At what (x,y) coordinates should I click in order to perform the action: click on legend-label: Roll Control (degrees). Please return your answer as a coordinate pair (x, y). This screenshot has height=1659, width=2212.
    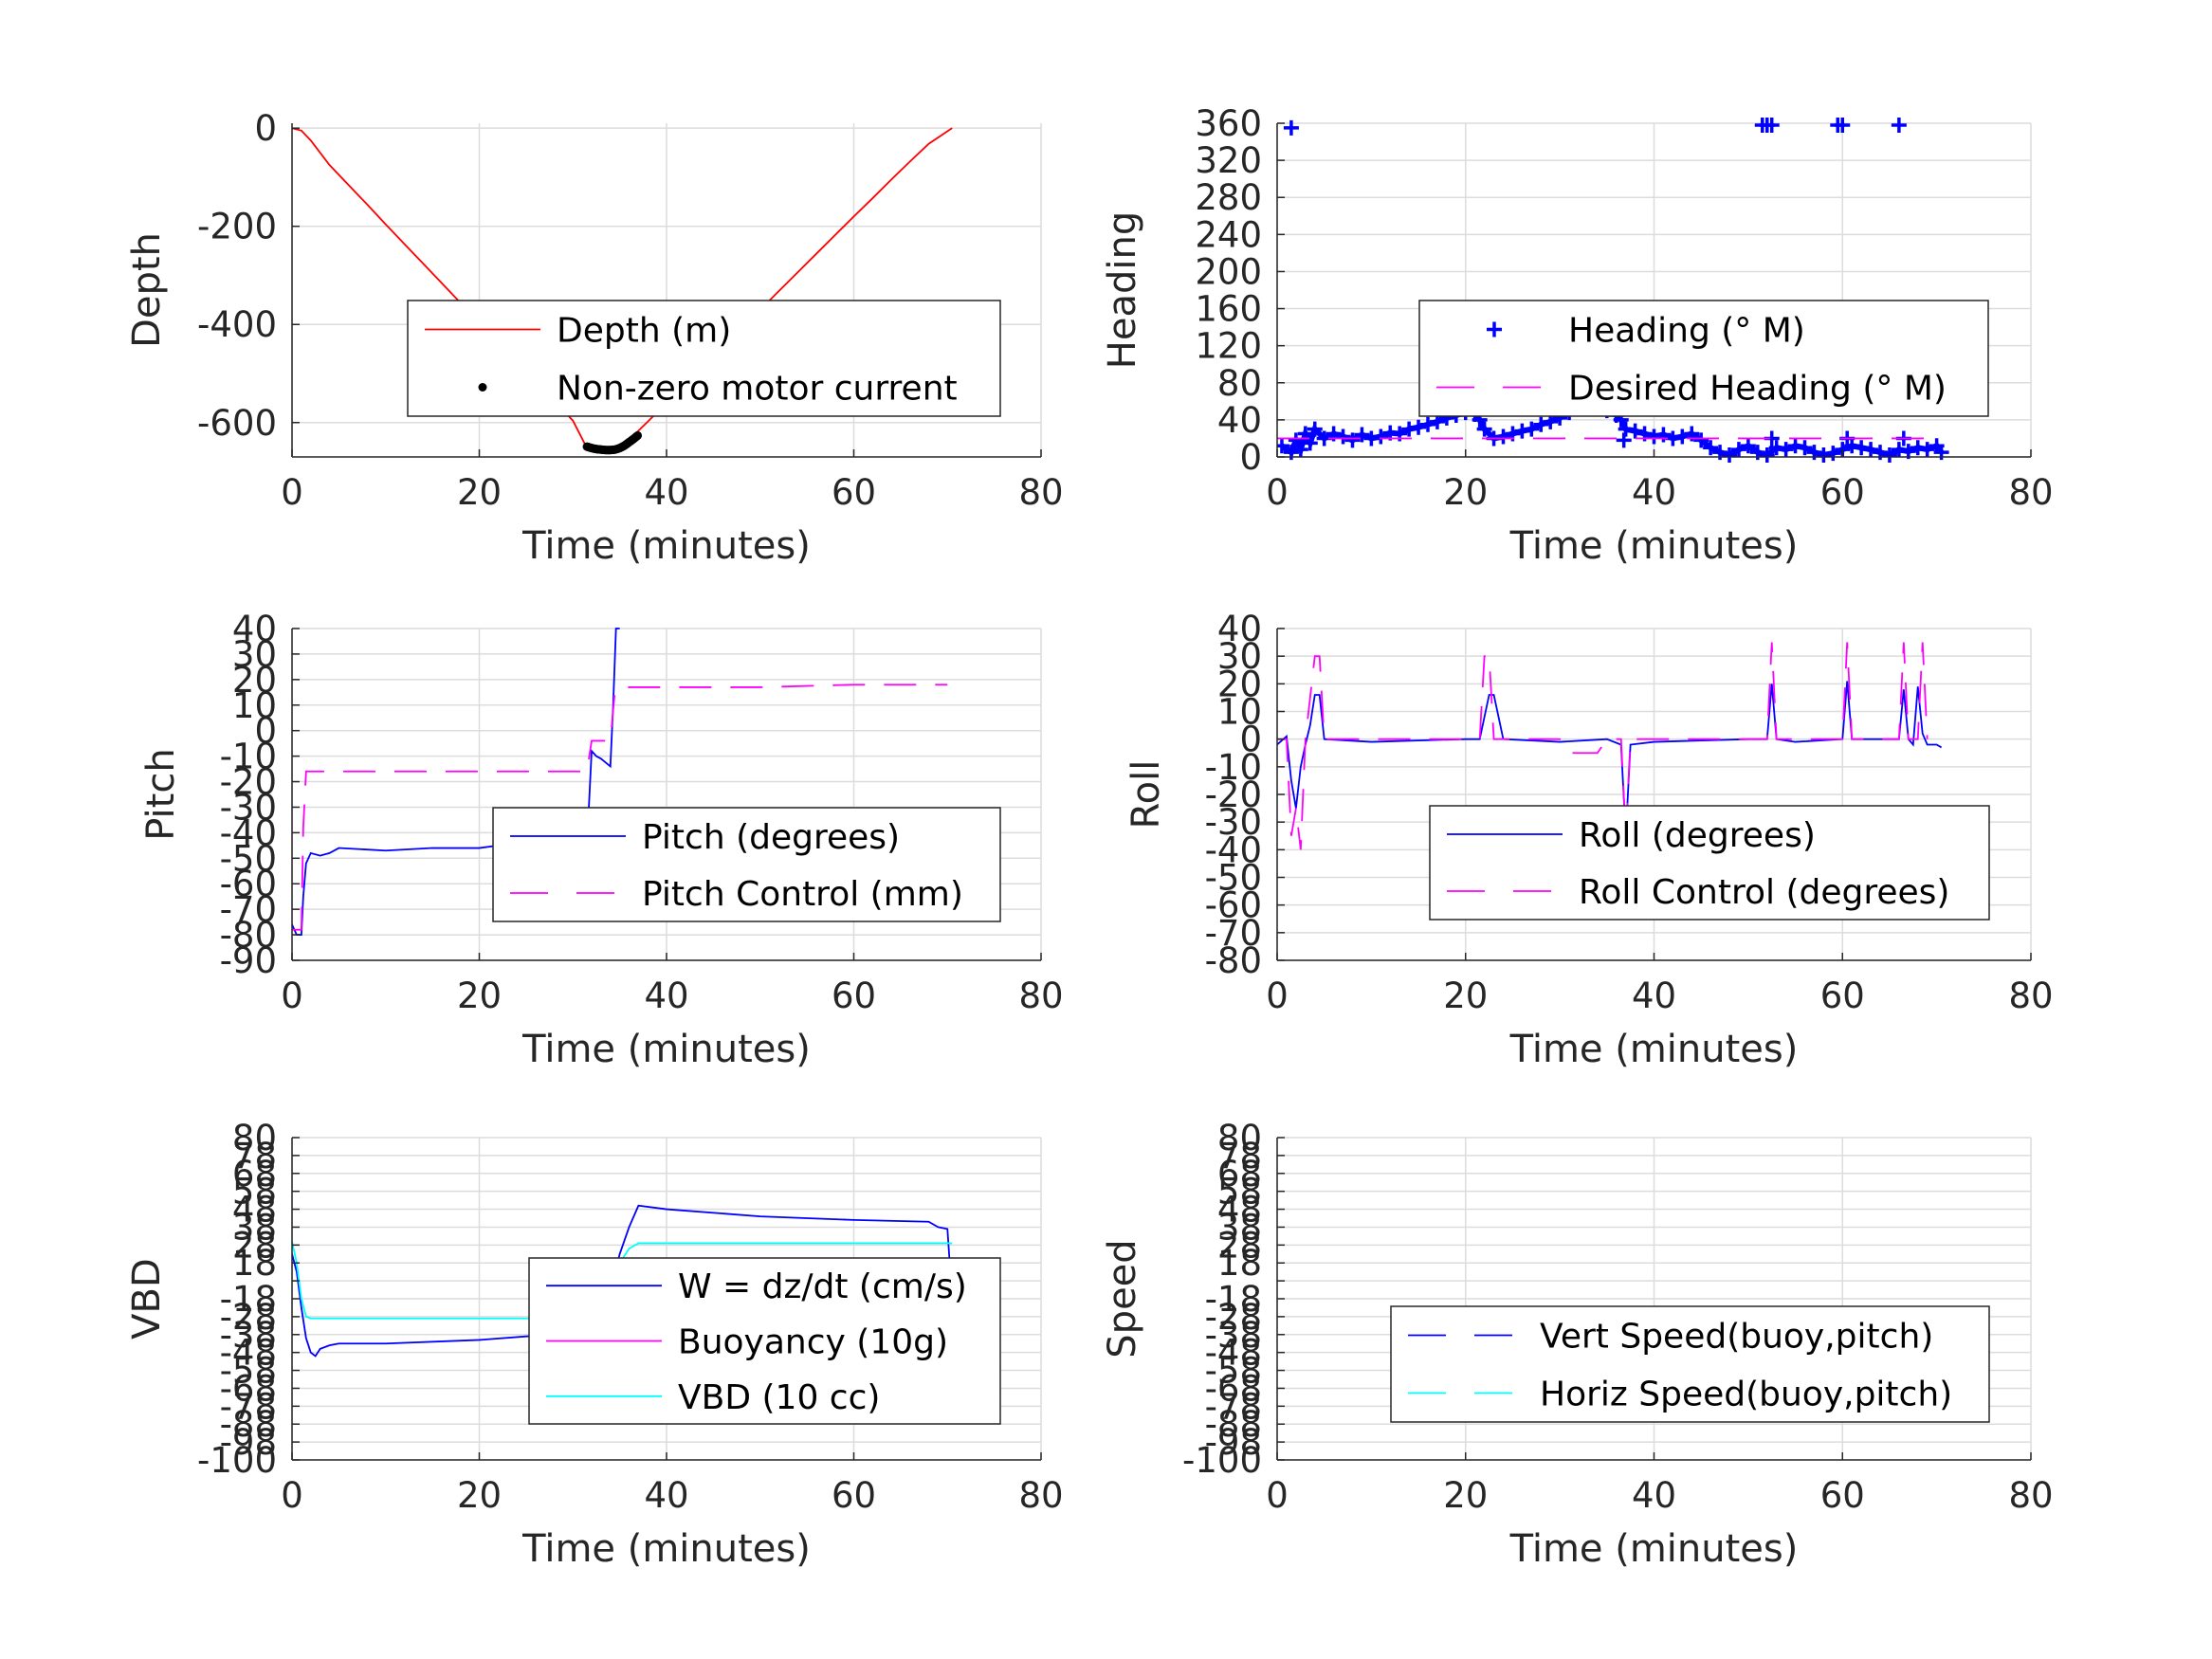
    Looking at the image, I should click on (1764, 892).